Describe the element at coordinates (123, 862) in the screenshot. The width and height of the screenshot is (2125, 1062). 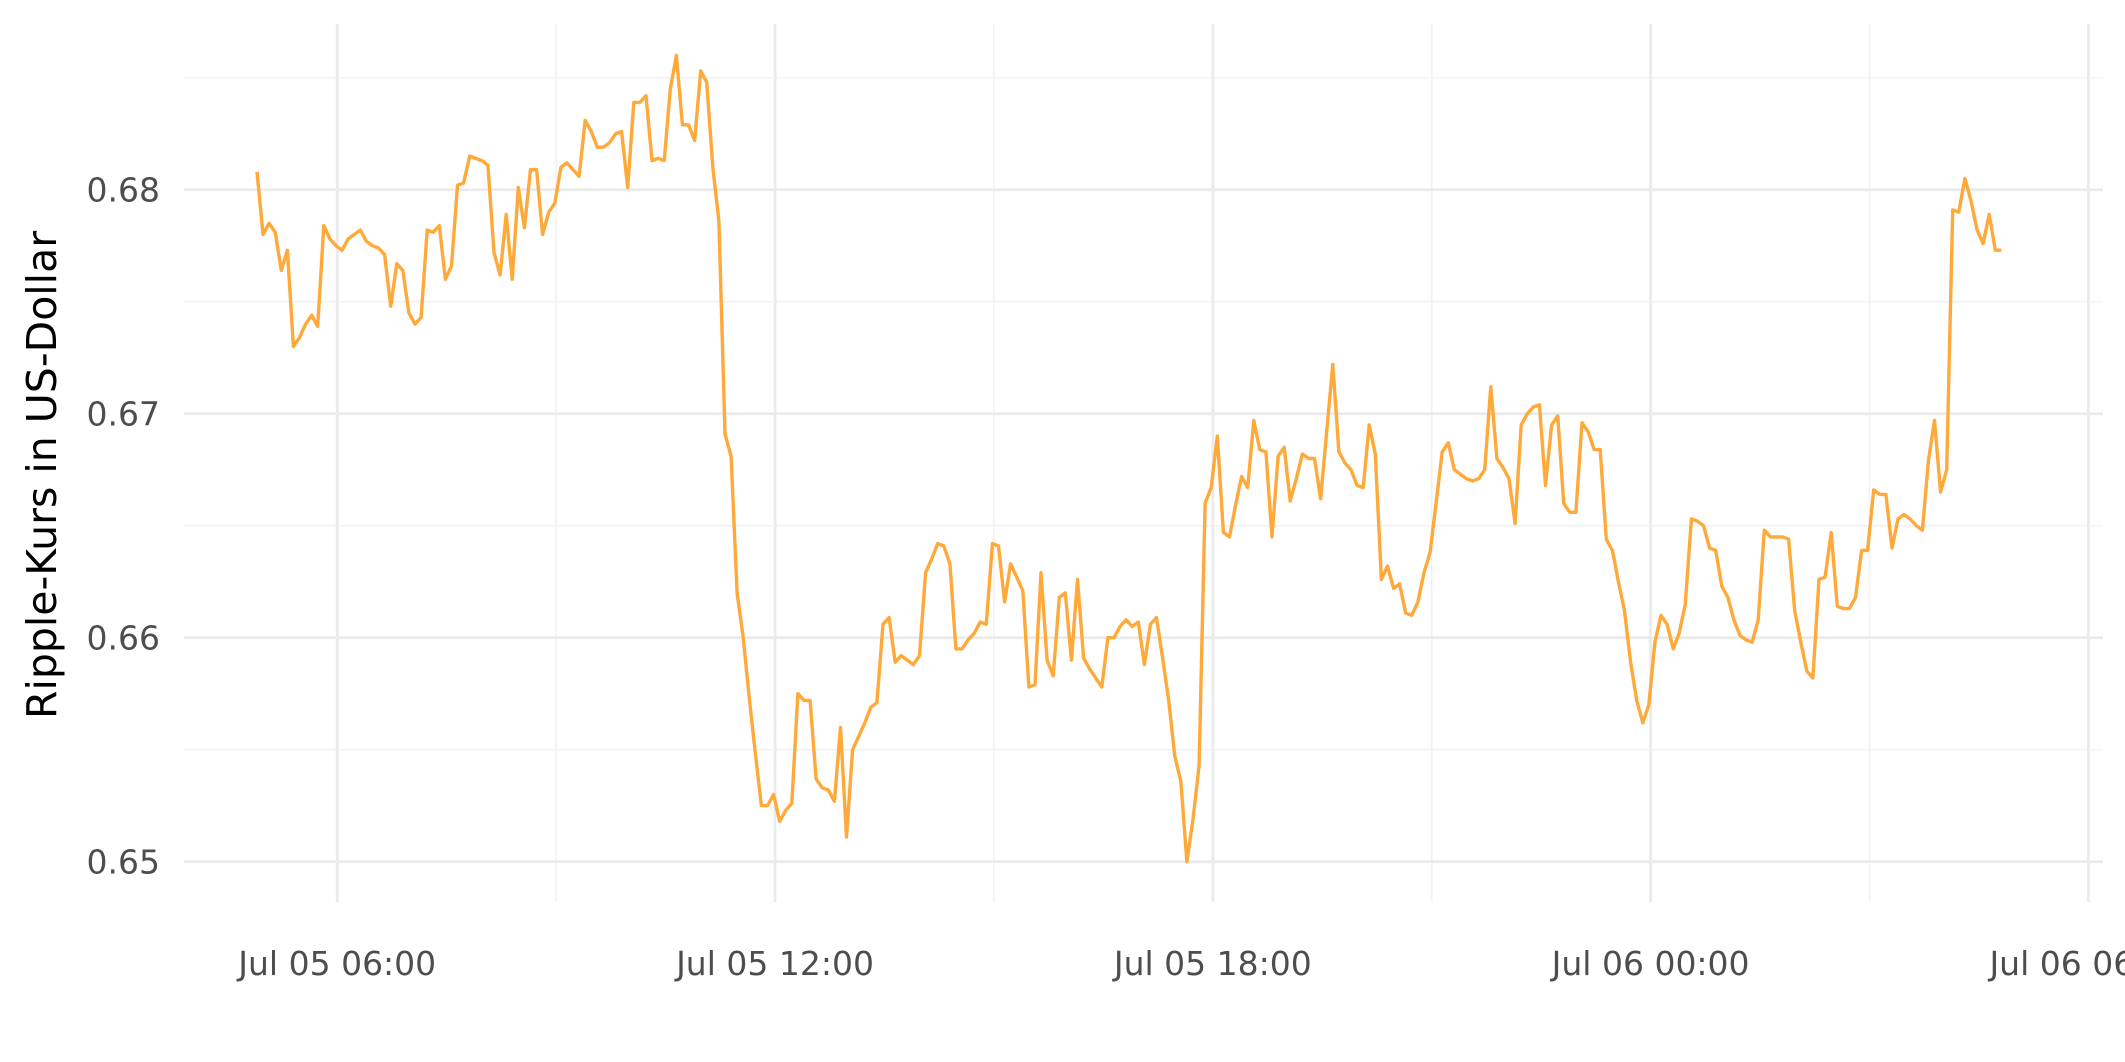
I see `y-tick-label: 0.65` at that location.